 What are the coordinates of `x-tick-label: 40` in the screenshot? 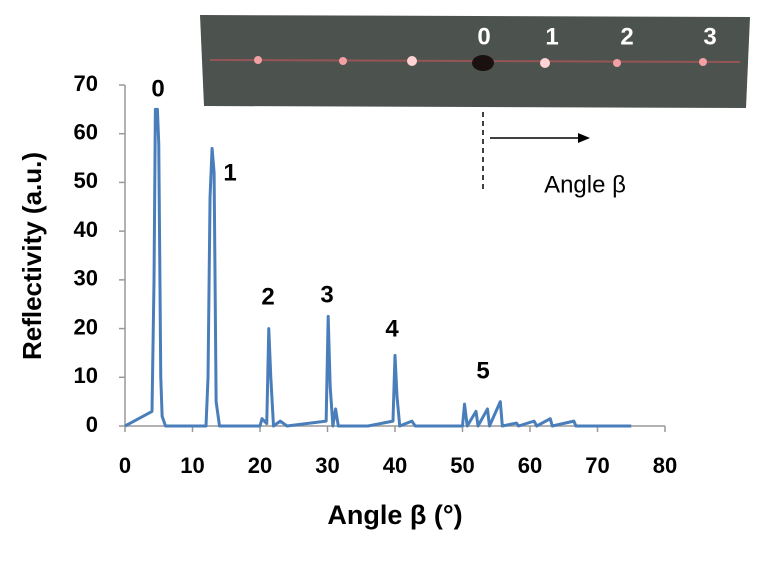 It's located at (395, 465).